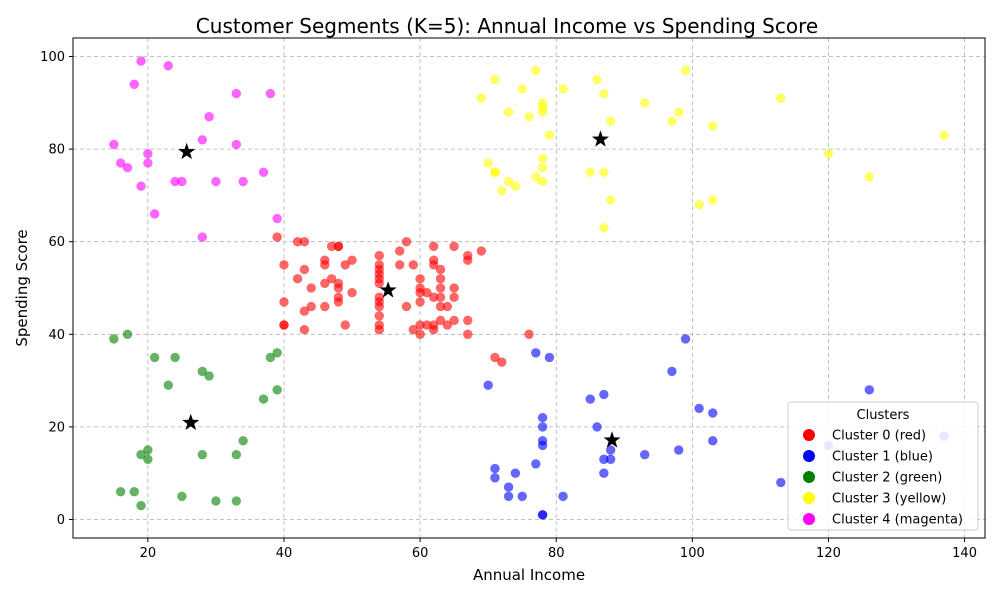 Image resolution: width=1000 pixels, height=600 pixels. Describe the element at coordinates (56, 289) in the screenshot. I see `y-axis-ticks: 0 20 40 60 80 100` at that location.